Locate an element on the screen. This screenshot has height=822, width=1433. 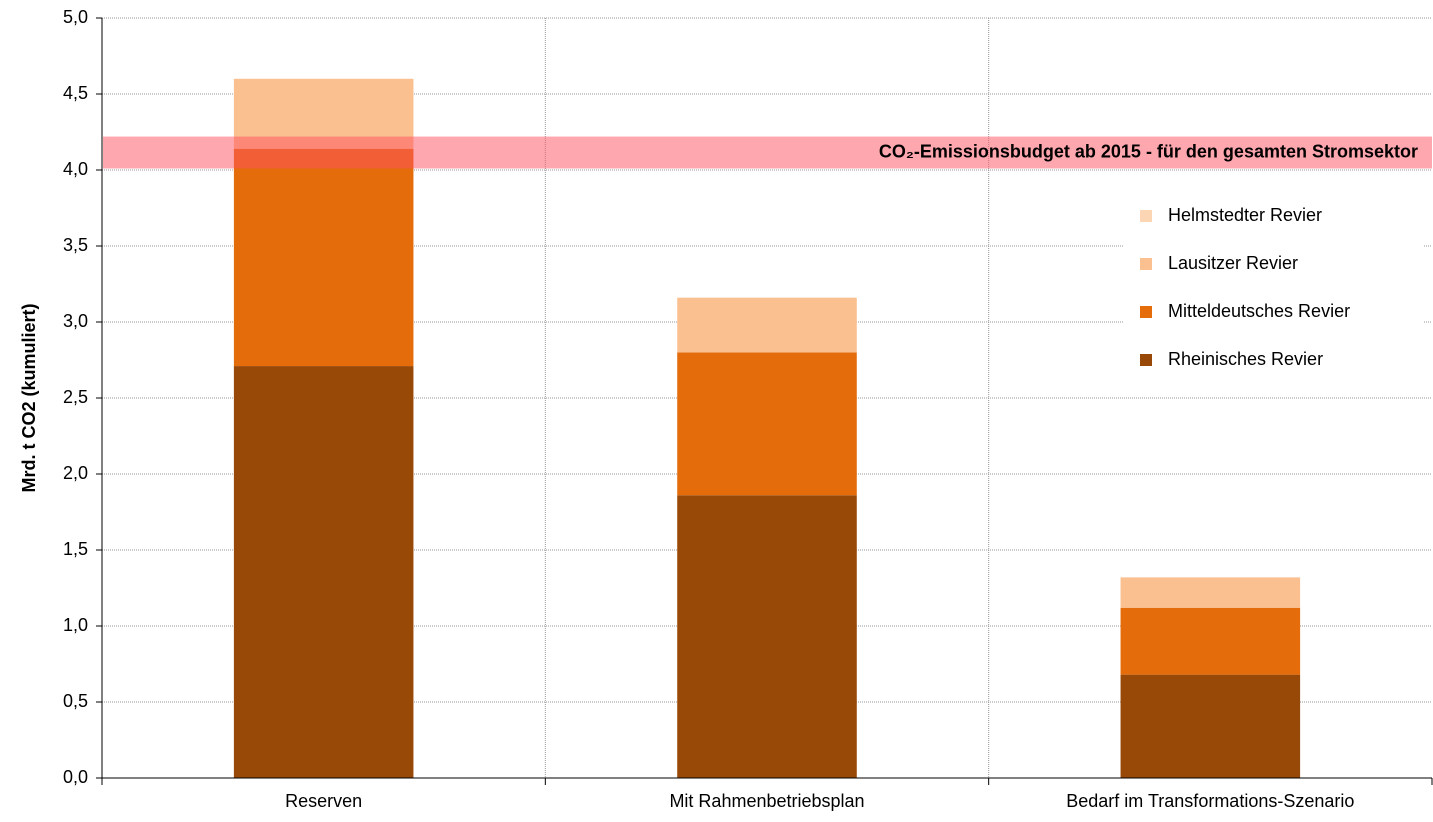
y-tick-label: 1,5 is located at coordinates (75, 549).